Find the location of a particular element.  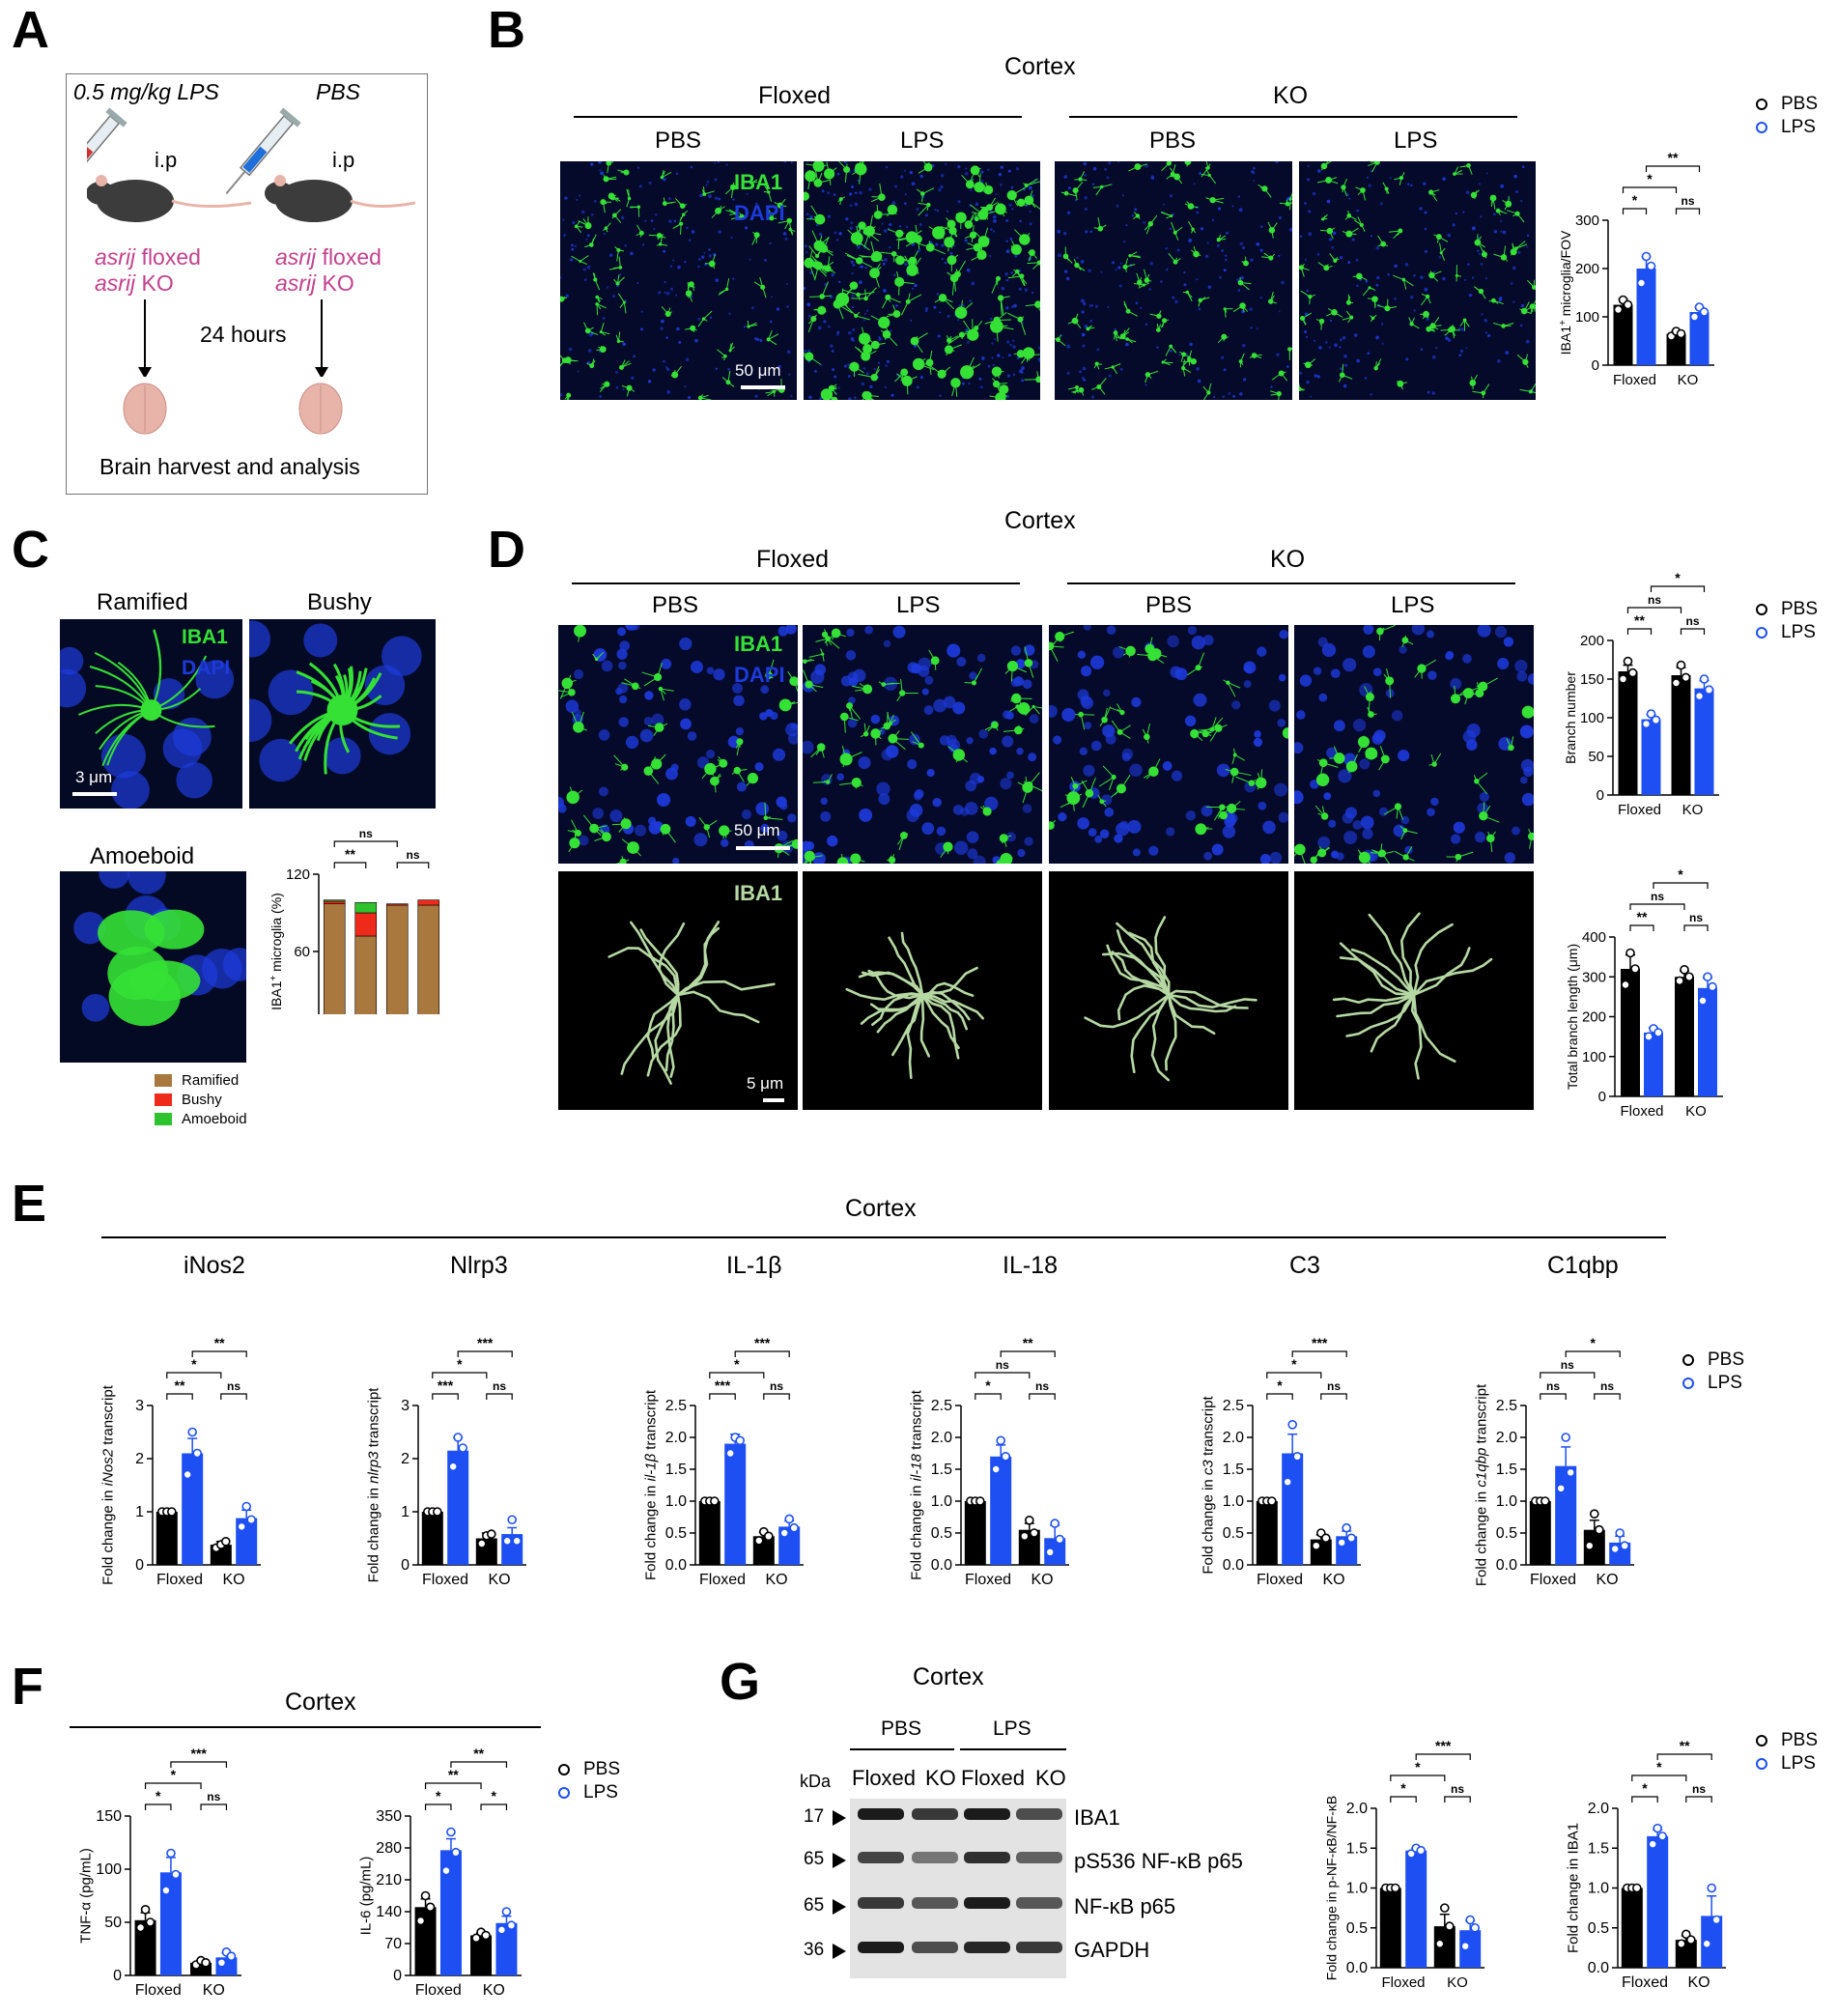

b-stain-dapi: DAPI is located at coordinates (759, 213).